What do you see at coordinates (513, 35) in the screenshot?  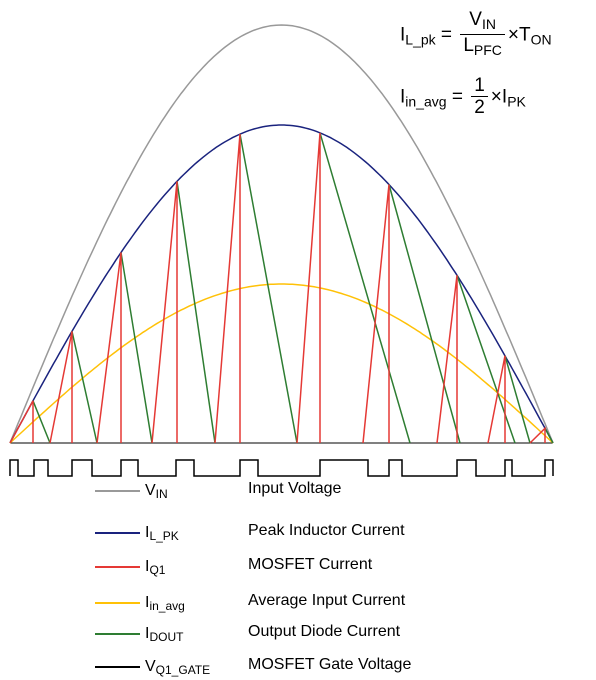 I see `eq1-times: ×` at bounding box center [513, 35].